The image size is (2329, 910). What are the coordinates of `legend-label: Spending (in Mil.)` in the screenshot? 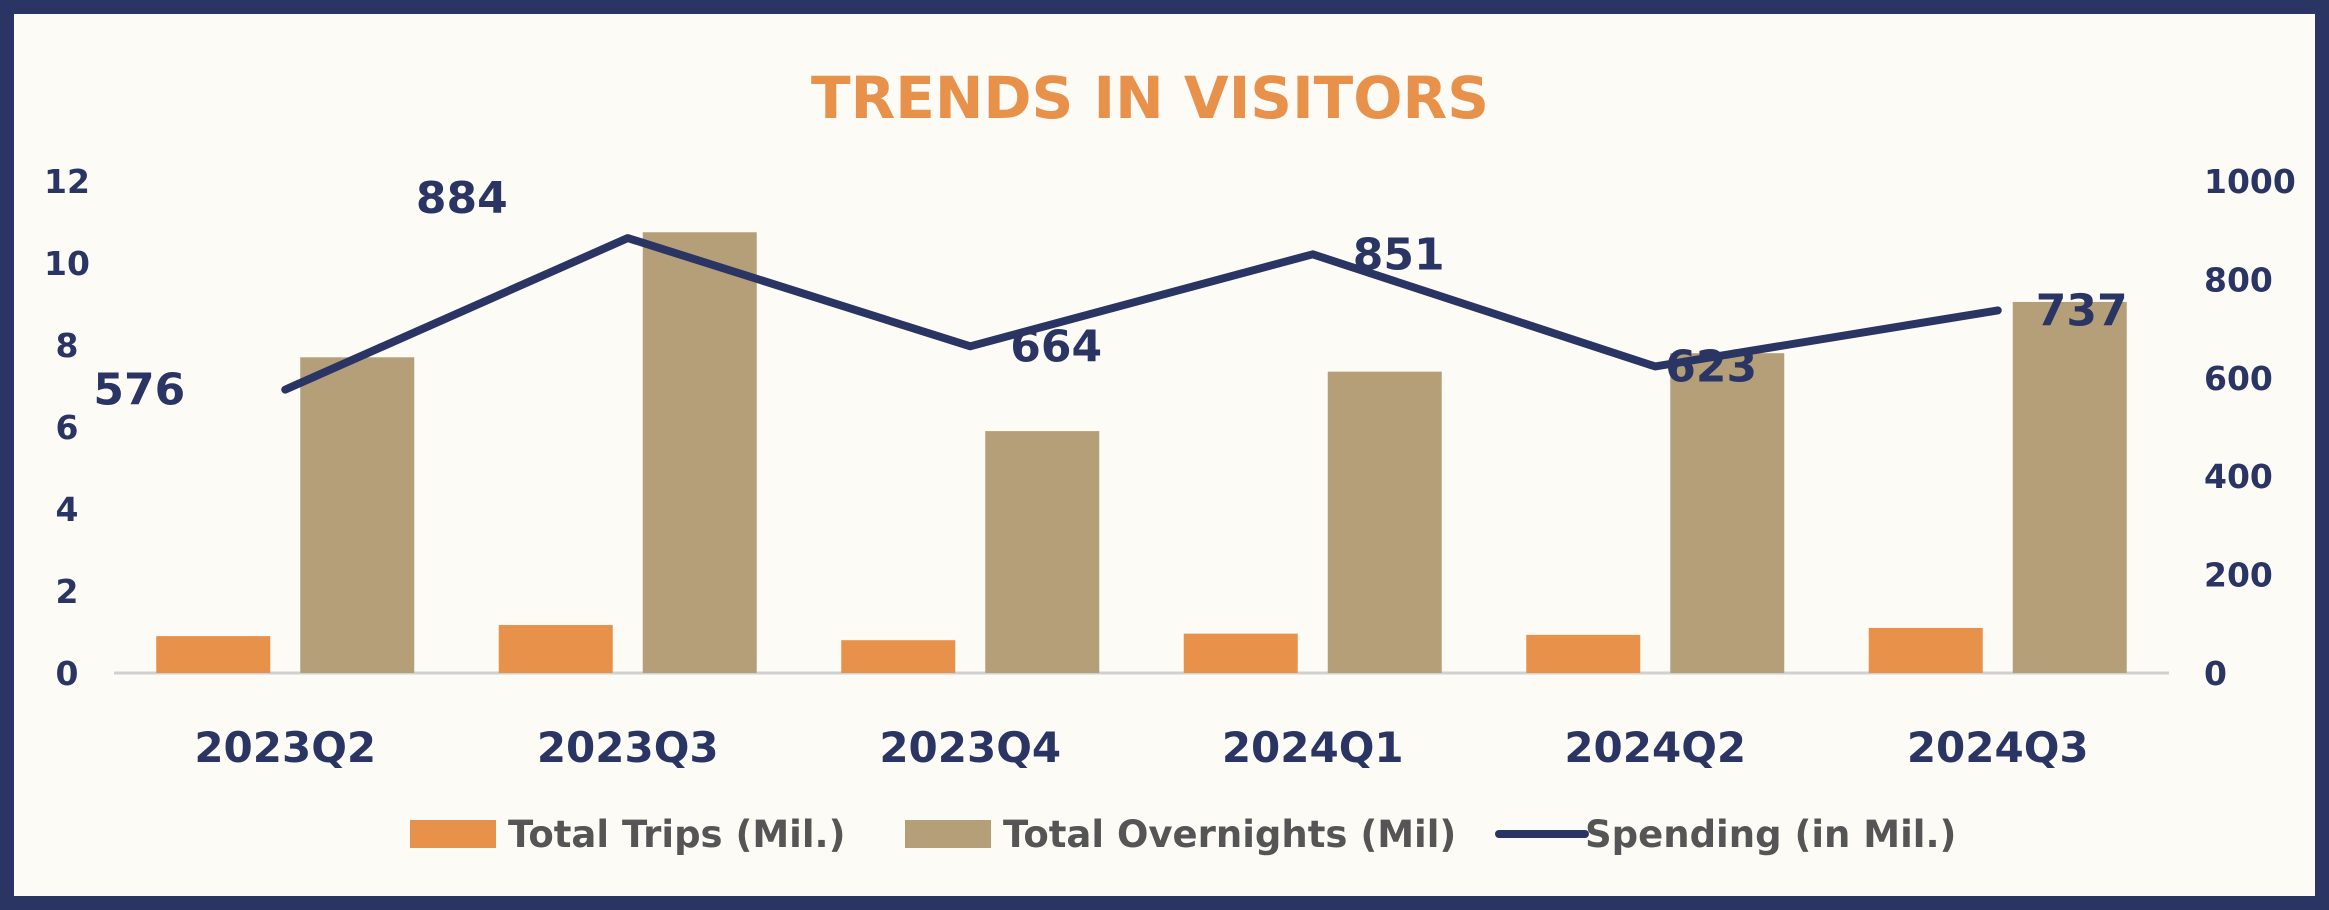 It's located at (1770, 834).